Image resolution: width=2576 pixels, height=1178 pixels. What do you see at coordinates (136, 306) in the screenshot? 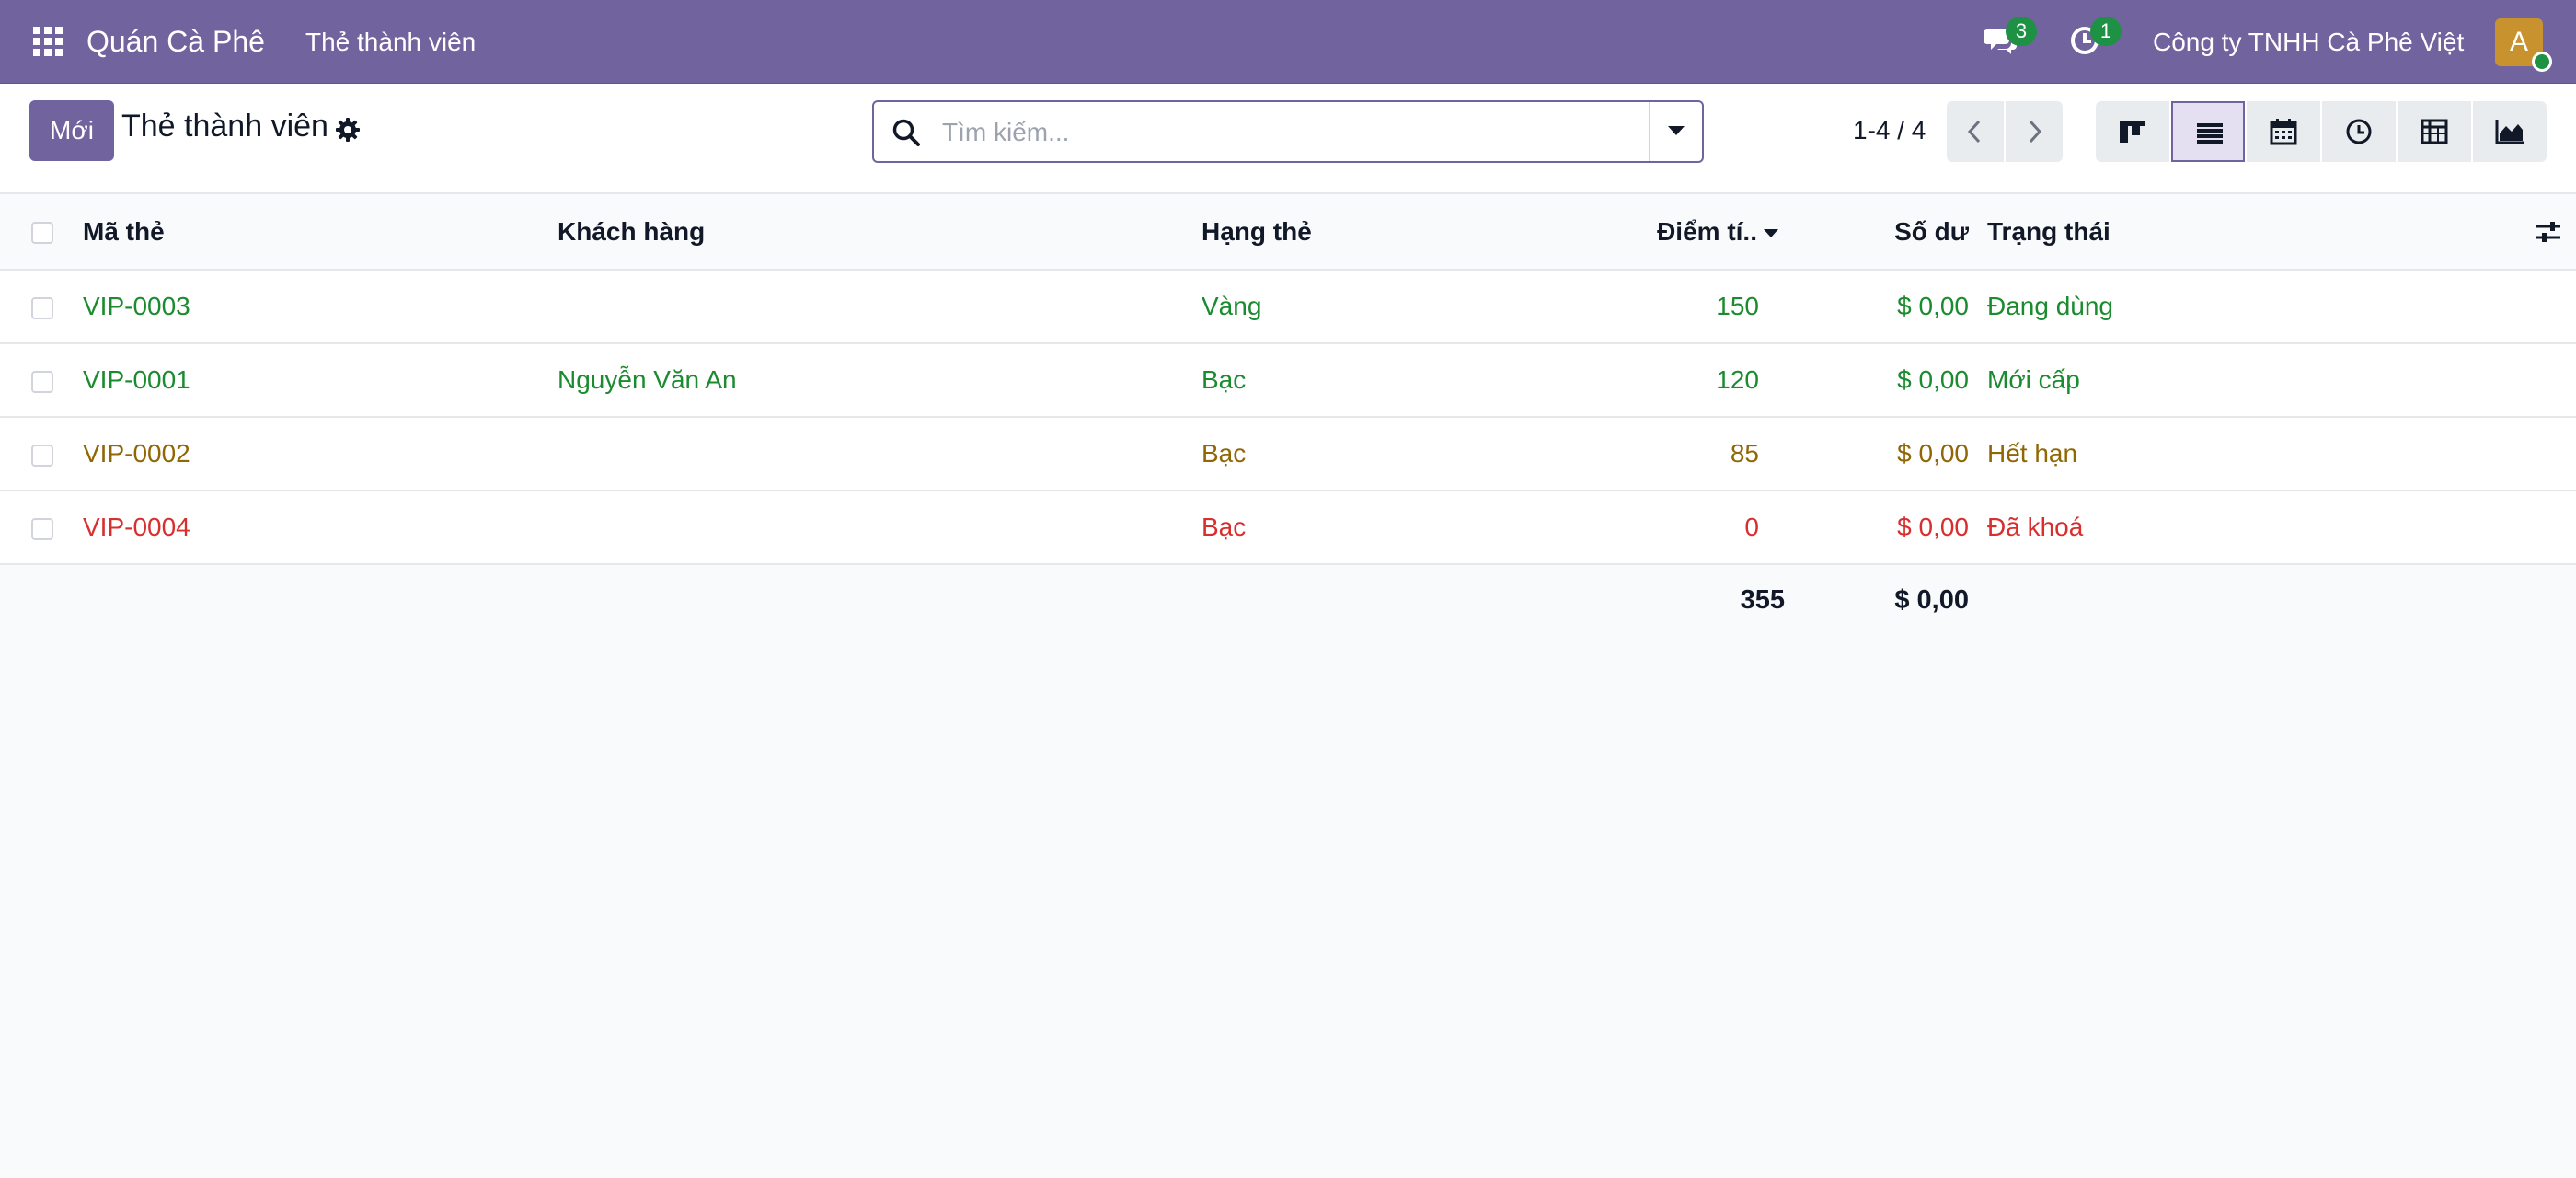
I see `cell-card-code: VIP-0003` at bounding box center [136, 306].